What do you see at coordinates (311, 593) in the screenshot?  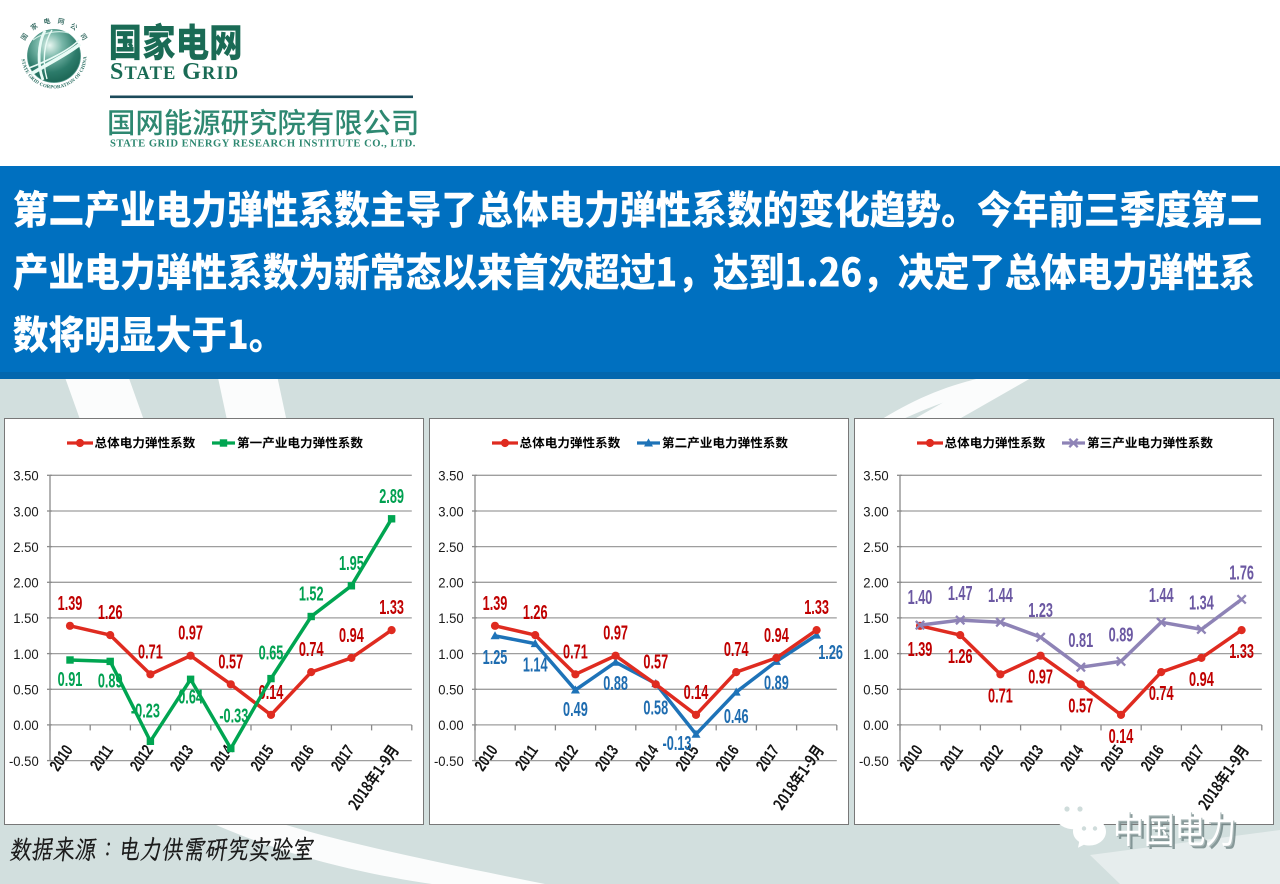 I see `svg-text: 1.52` at bounding box center [311, 593].